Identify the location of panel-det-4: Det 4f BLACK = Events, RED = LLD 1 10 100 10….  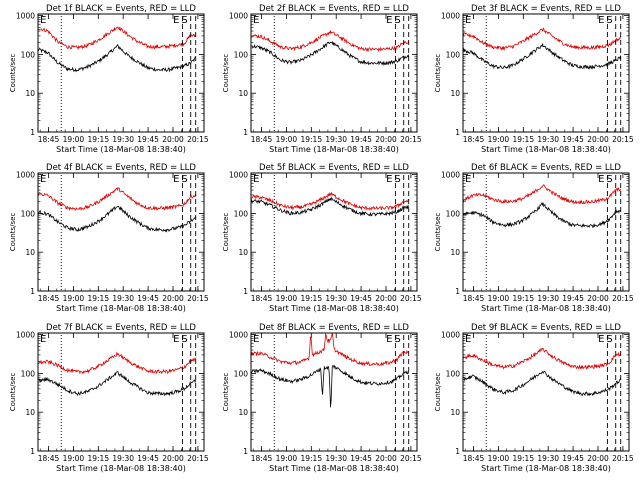
(109, 238).